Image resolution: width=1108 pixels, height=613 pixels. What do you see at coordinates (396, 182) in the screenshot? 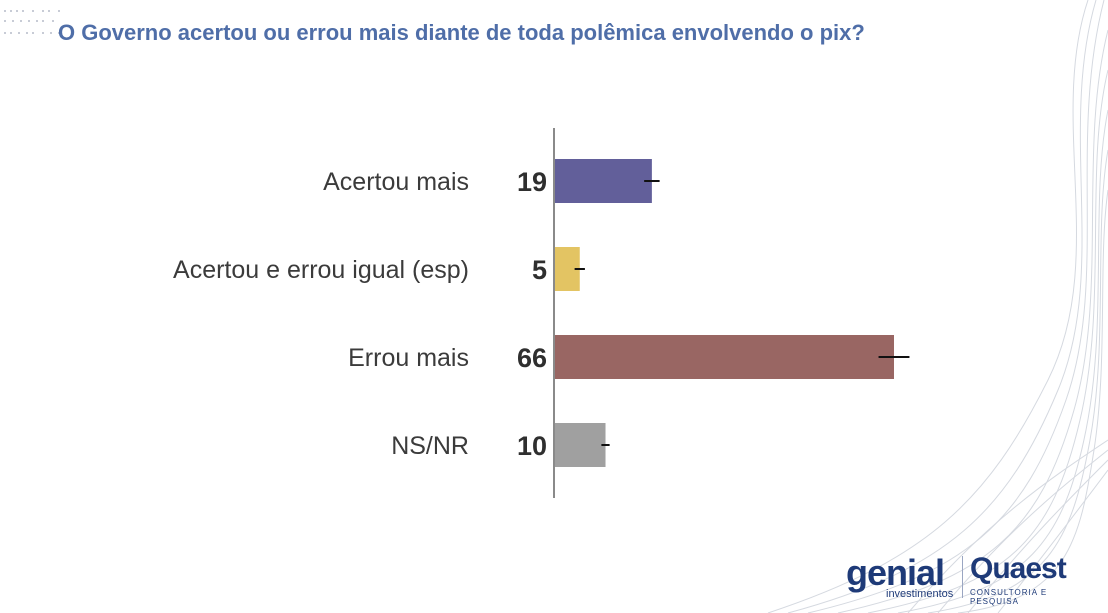
I see `category-label-0: Acertou mais` at bounding box center [396, 182].